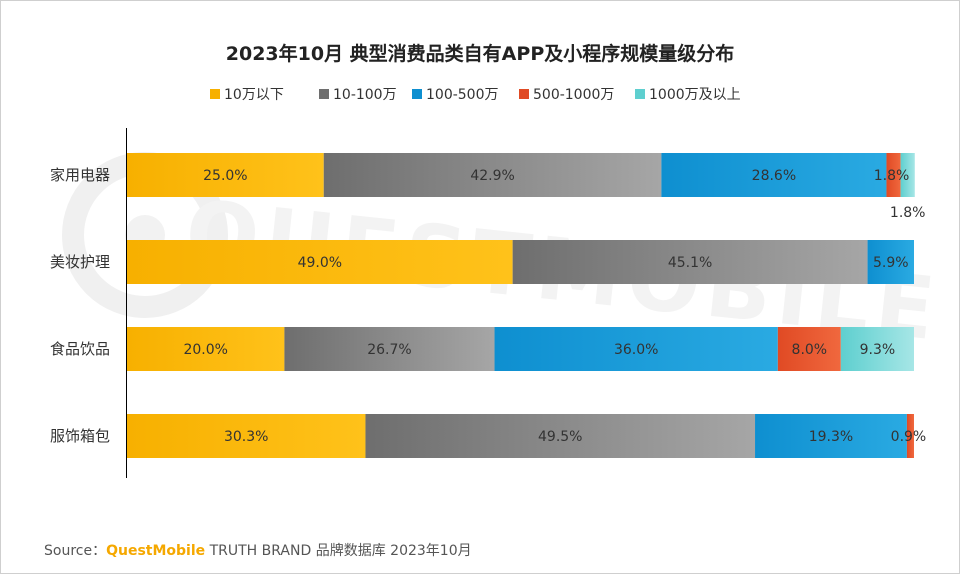 The height and width of the screenshot is (574, 960). I want to click on legend-label: 1000万及以上, so click(695, 95).